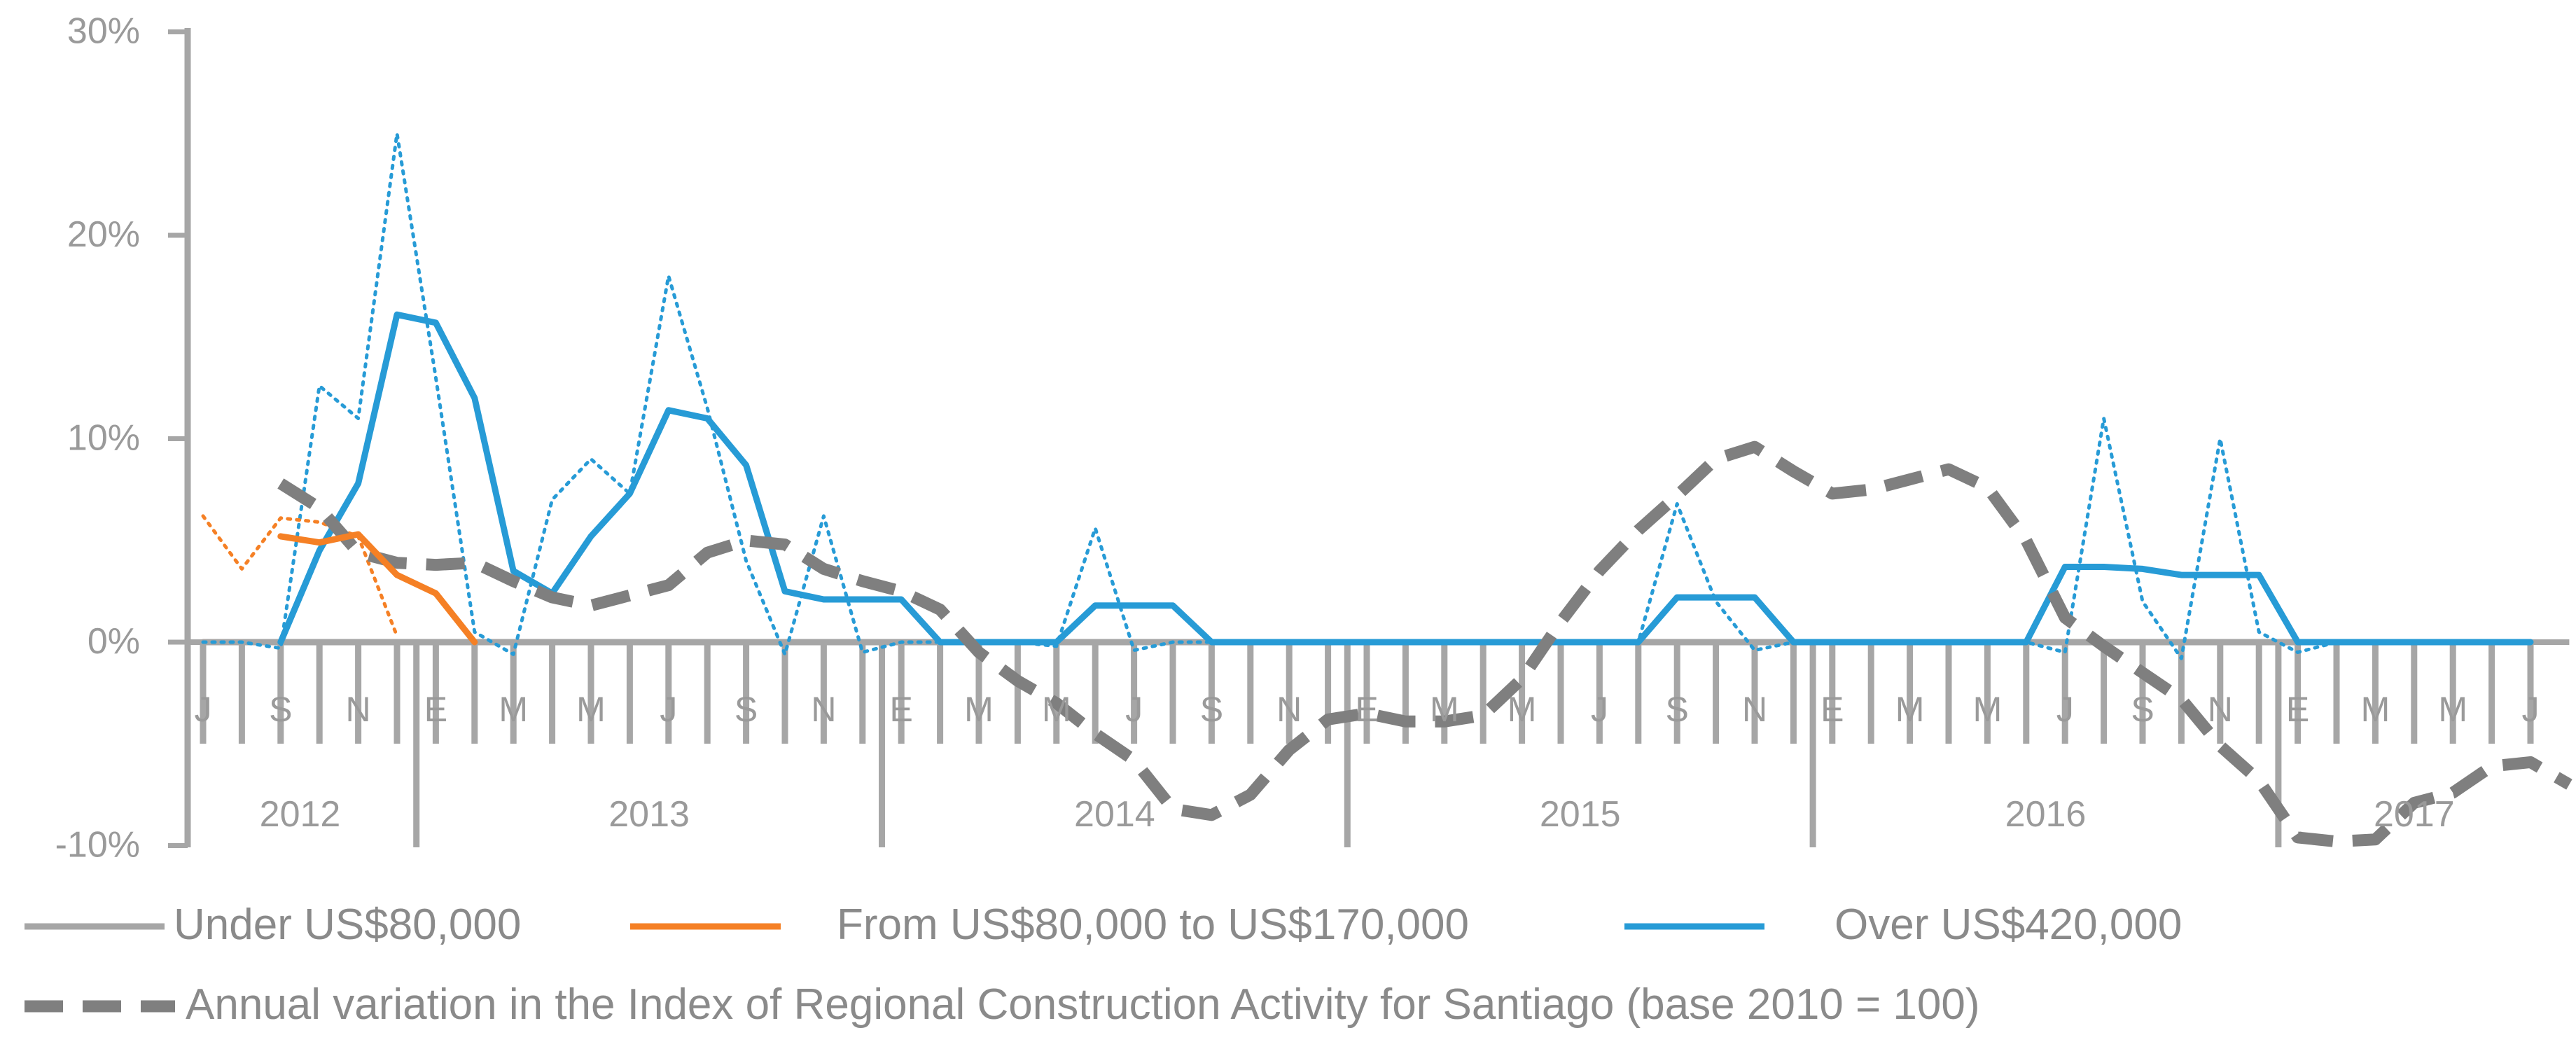 The height and width of the screenshot is (1049, 2576). What do you see at coordinates (103, 31) in the screenshot?
I see `y-tick-label: 30%` at bounding box center [103, 31].